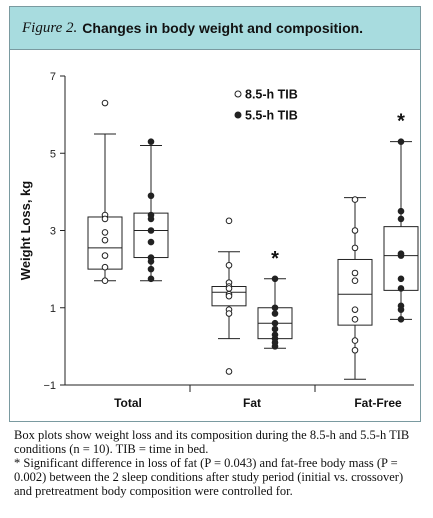 The image size is (433, 518). I want to click on y-tick-label: 1, so click(53, 309).